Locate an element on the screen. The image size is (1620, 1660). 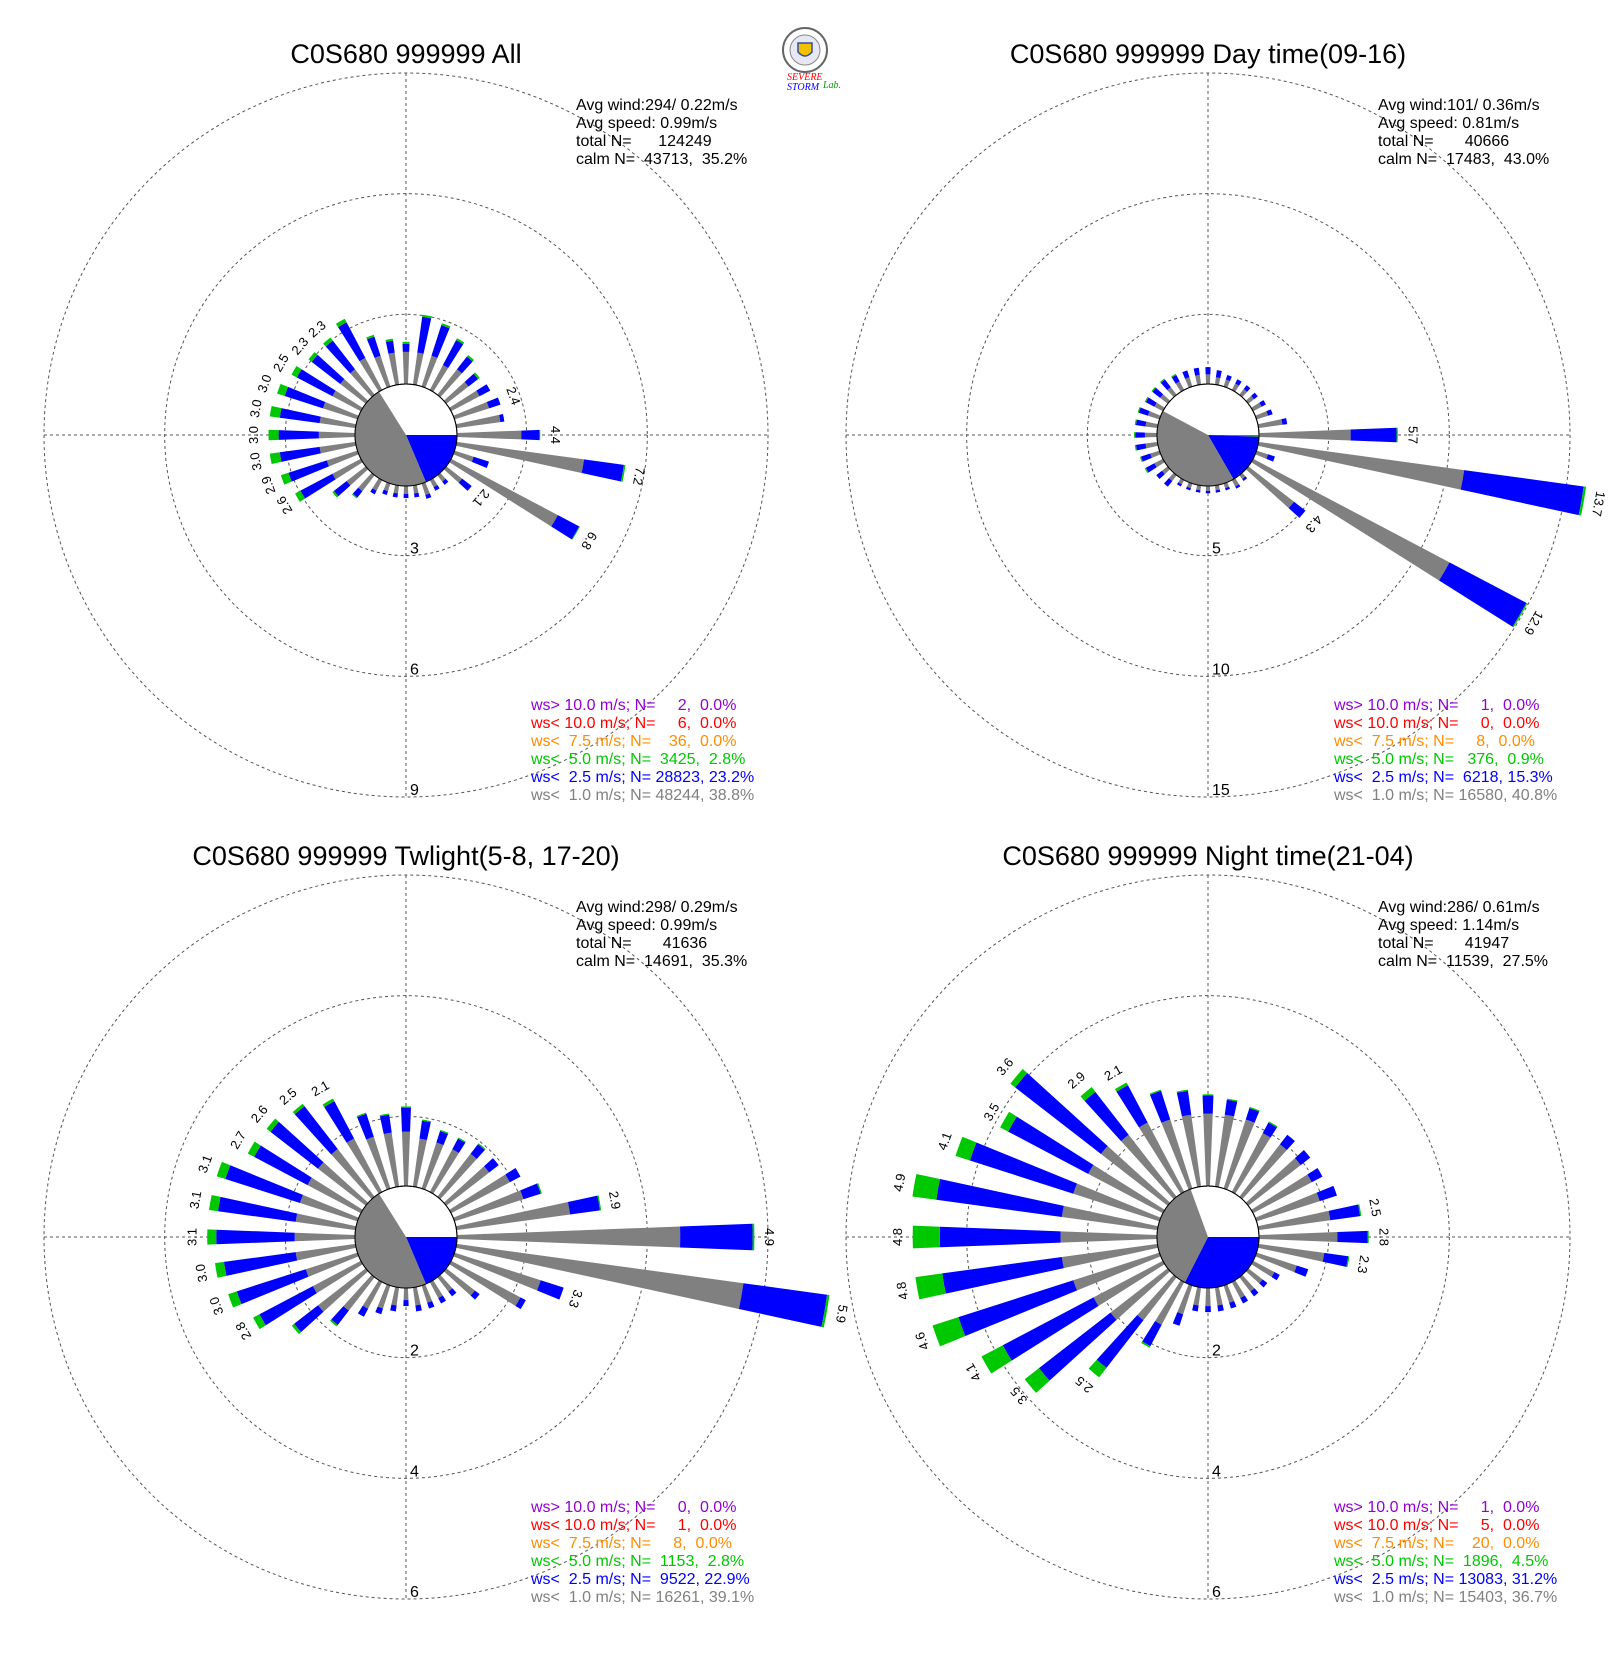
bar-label: 2.4 is located at coordinates (513, 396).